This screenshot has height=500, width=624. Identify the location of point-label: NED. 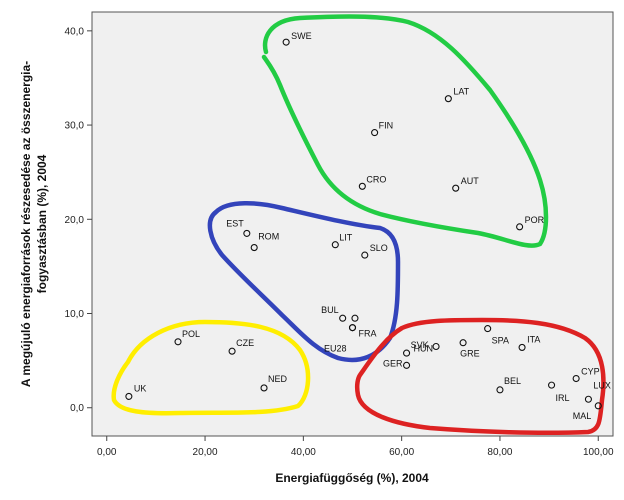
(278, 379).